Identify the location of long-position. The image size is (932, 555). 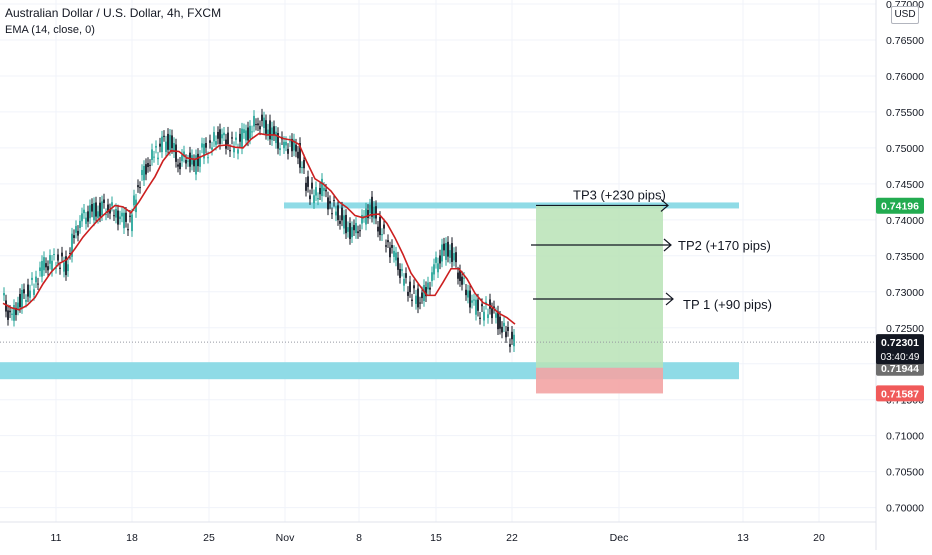
(599, 299).